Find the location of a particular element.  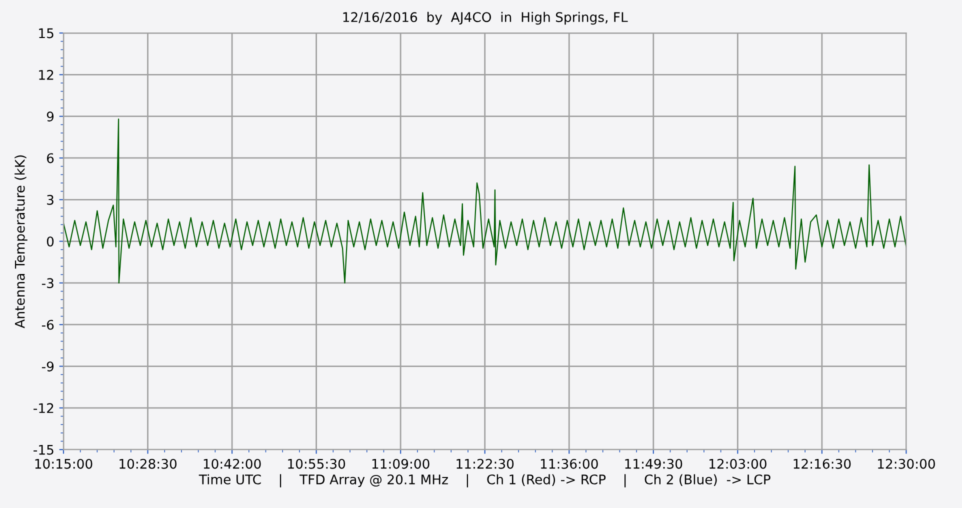

y-tick-label: -9 is located at coordinates (48, 366).